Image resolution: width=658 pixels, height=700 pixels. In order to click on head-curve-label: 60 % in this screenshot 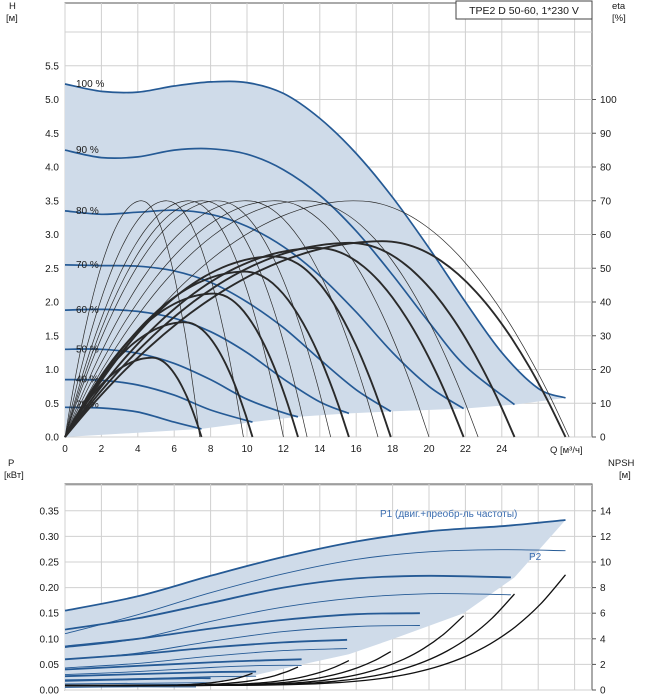, I will do `click(87, 310)`.